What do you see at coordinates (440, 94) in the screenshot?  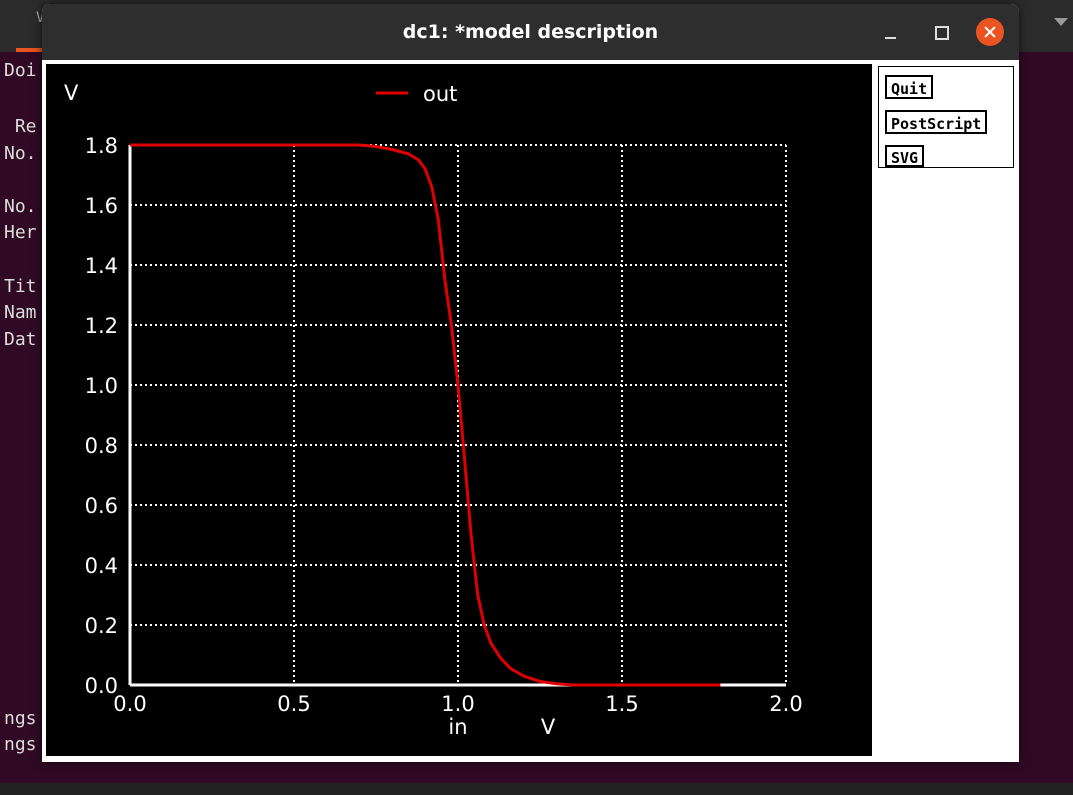 I see `legend-label: out` at bounding box center [440, 94].